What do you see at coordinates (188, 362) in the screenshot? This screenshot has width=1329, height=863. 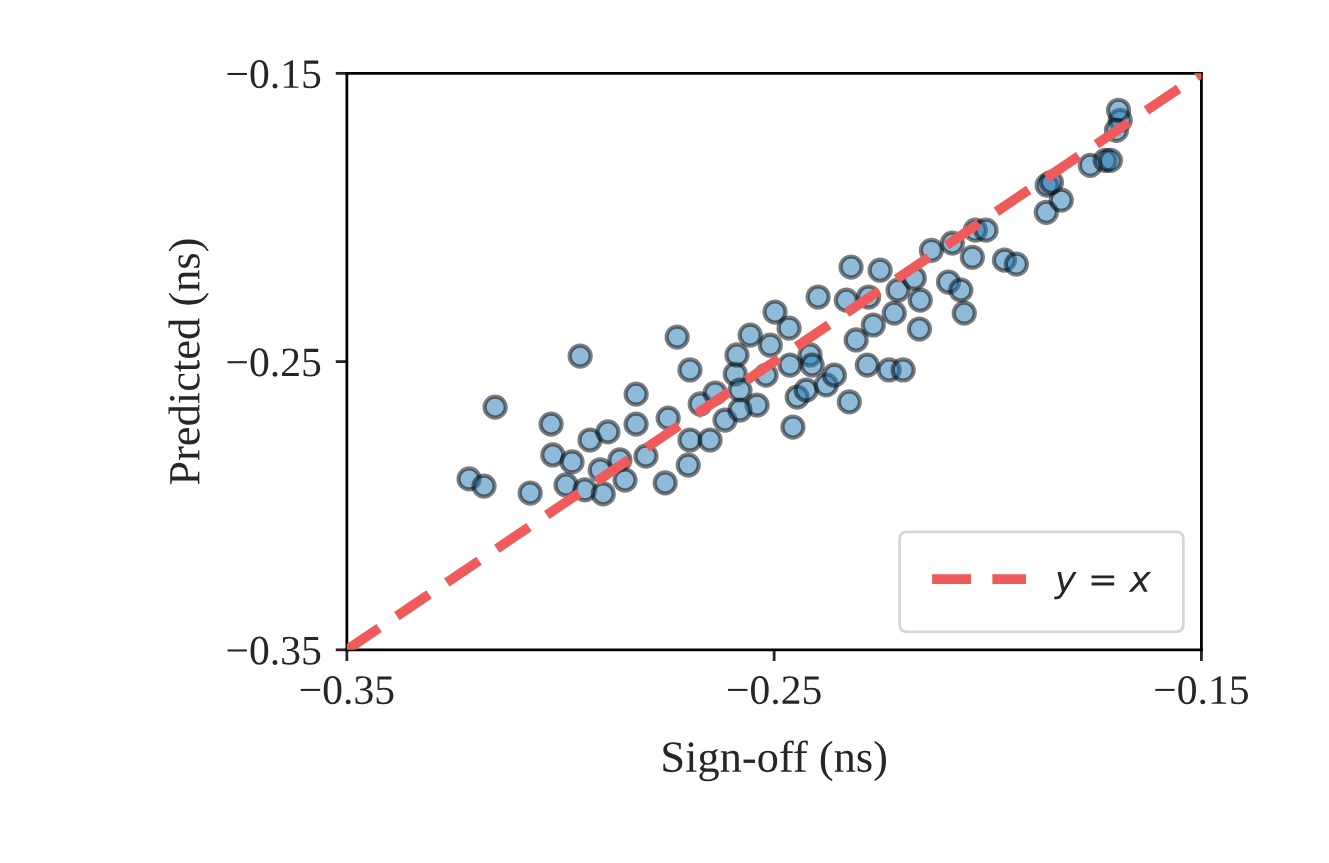 I see `y-axis-title: Predicted (ns)` at bounding box center [188, 362].